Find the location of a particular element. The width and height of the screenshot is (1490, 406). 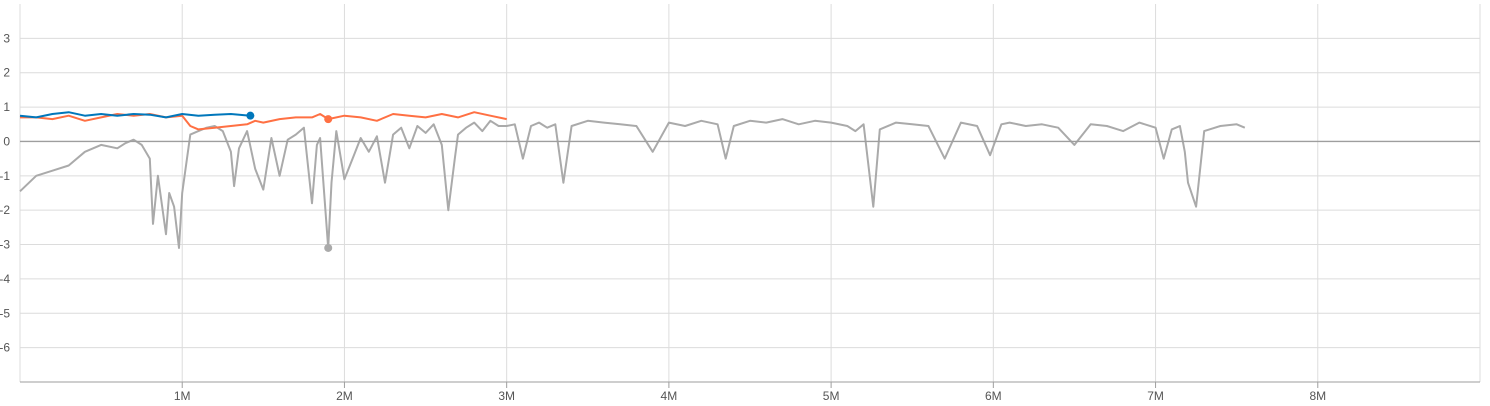

x-tick-label: 1M is located at coordinates (182, 396).